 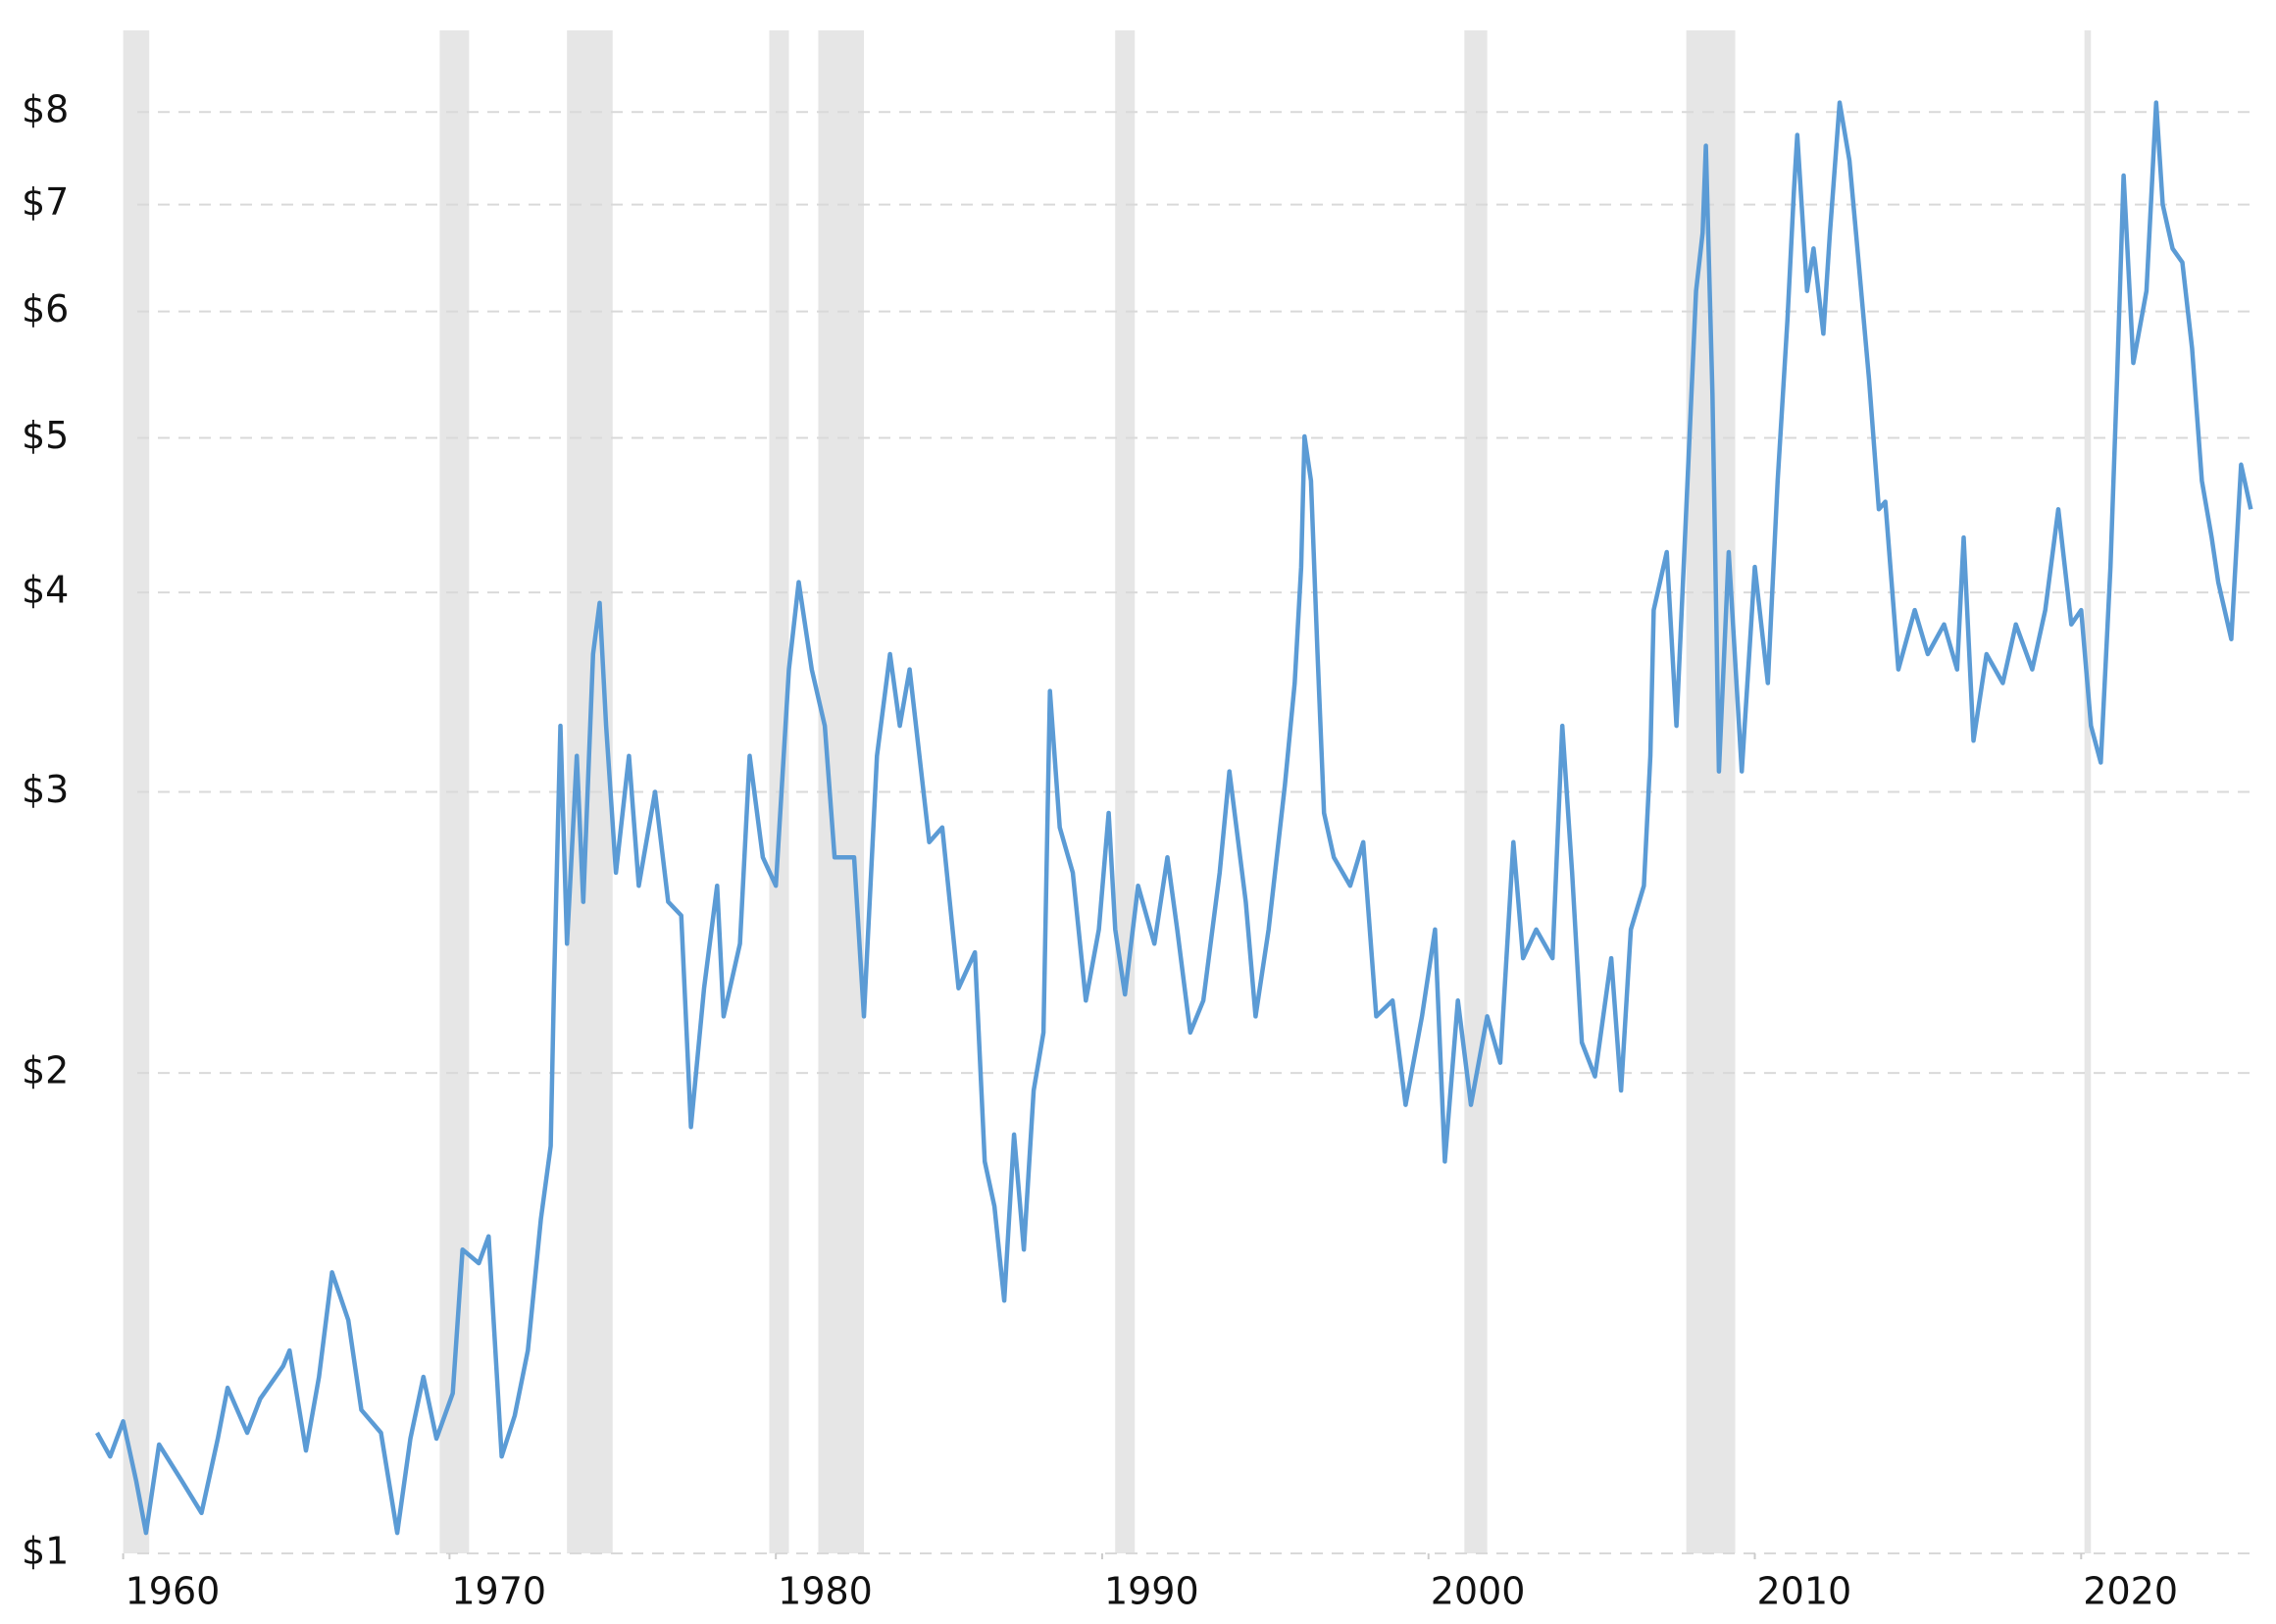 I want to click on y-tick-label: $2, so click(x=45, y=1070).